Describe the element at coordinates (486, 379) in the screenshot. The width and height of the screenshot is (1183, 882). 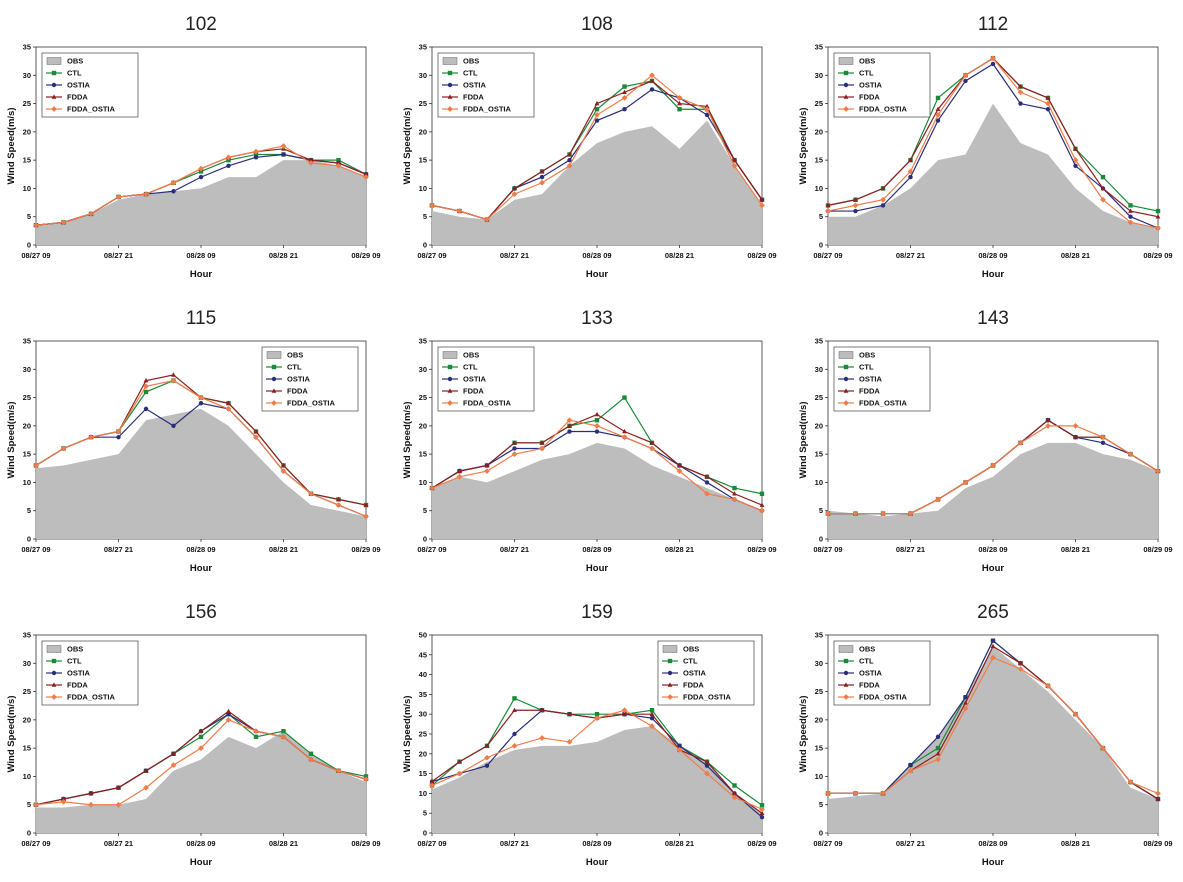
I see `legend: OBS CTL OSTIA FDDA FDDA_OSTIA` at that location.